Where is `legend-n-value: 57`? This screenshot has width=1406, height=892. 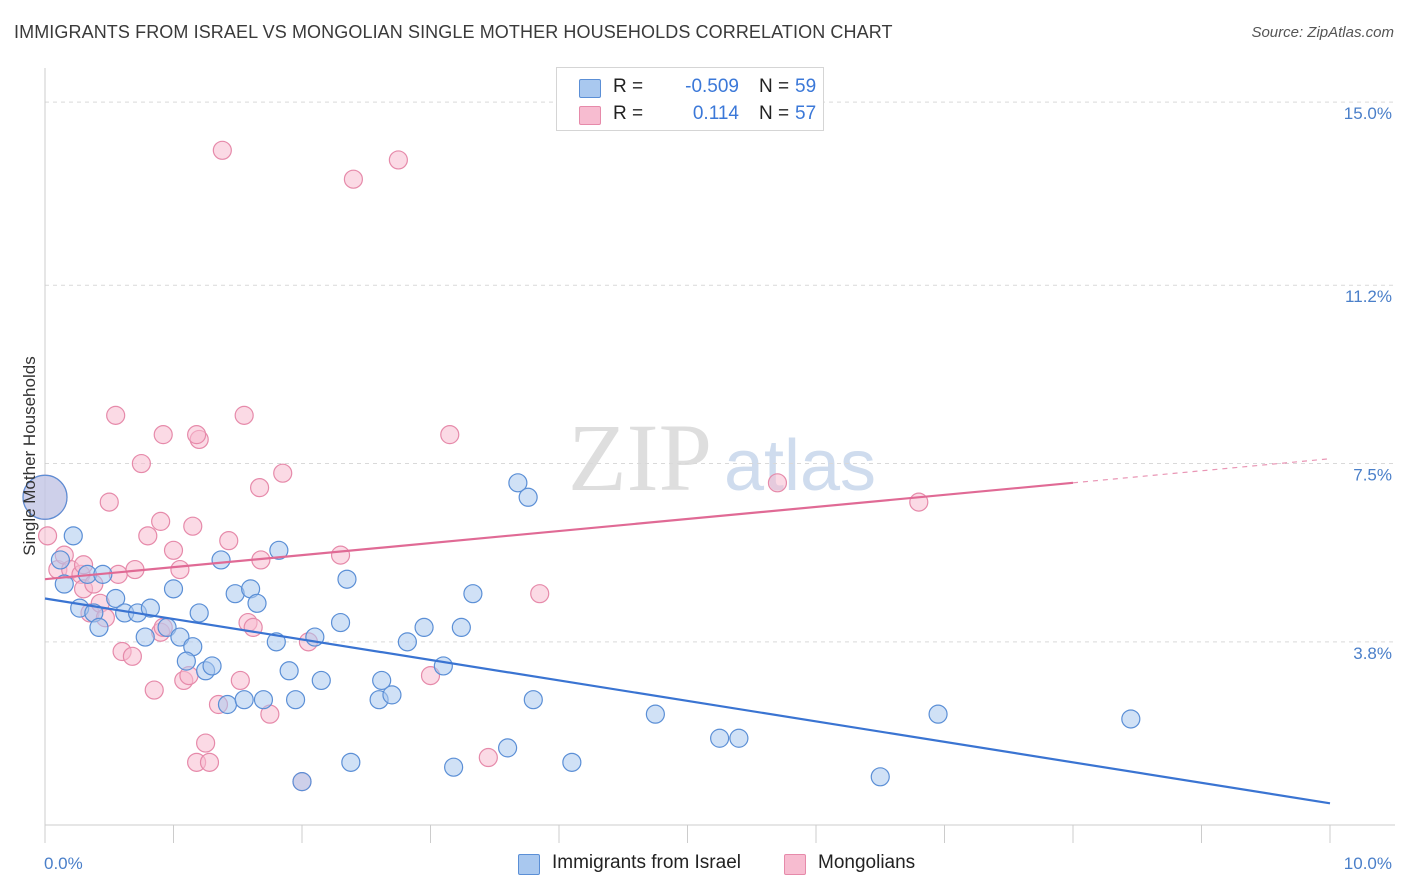
legend-n-value: 57 is located at coordinates (806, 113).